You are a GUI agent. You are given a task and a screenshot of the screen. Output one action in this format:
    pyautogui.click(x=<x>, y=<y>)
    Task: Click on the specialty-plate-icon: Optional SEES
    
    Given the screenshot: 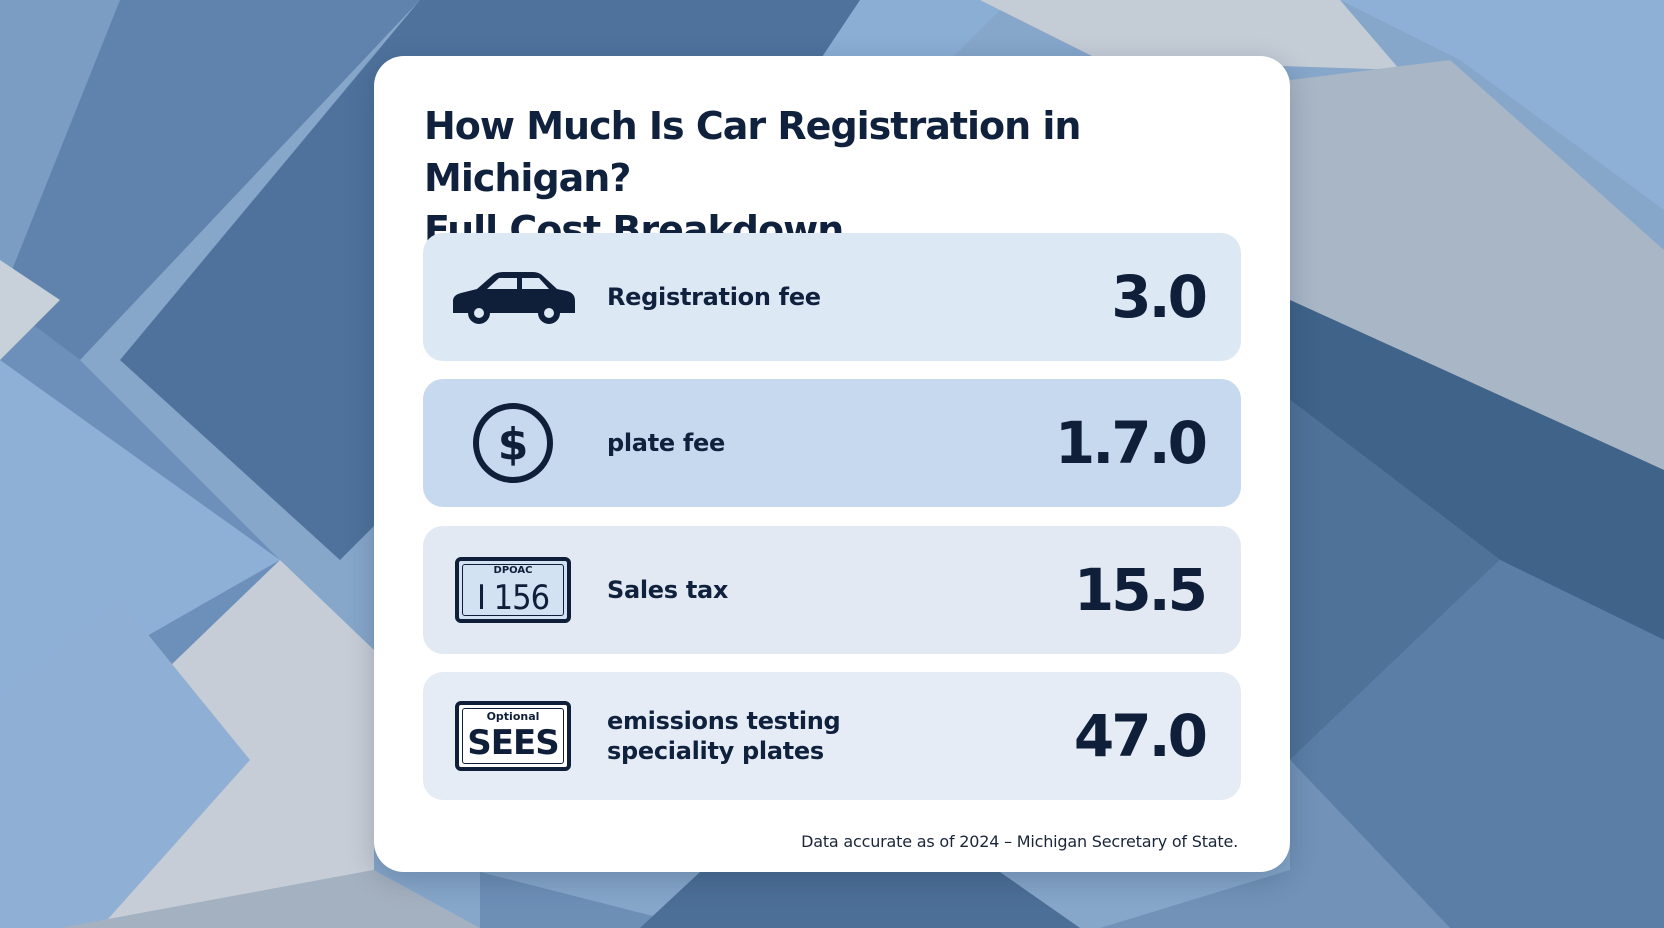 What is the action you would take?
    pyautogui.click(x=513, y=736)
    